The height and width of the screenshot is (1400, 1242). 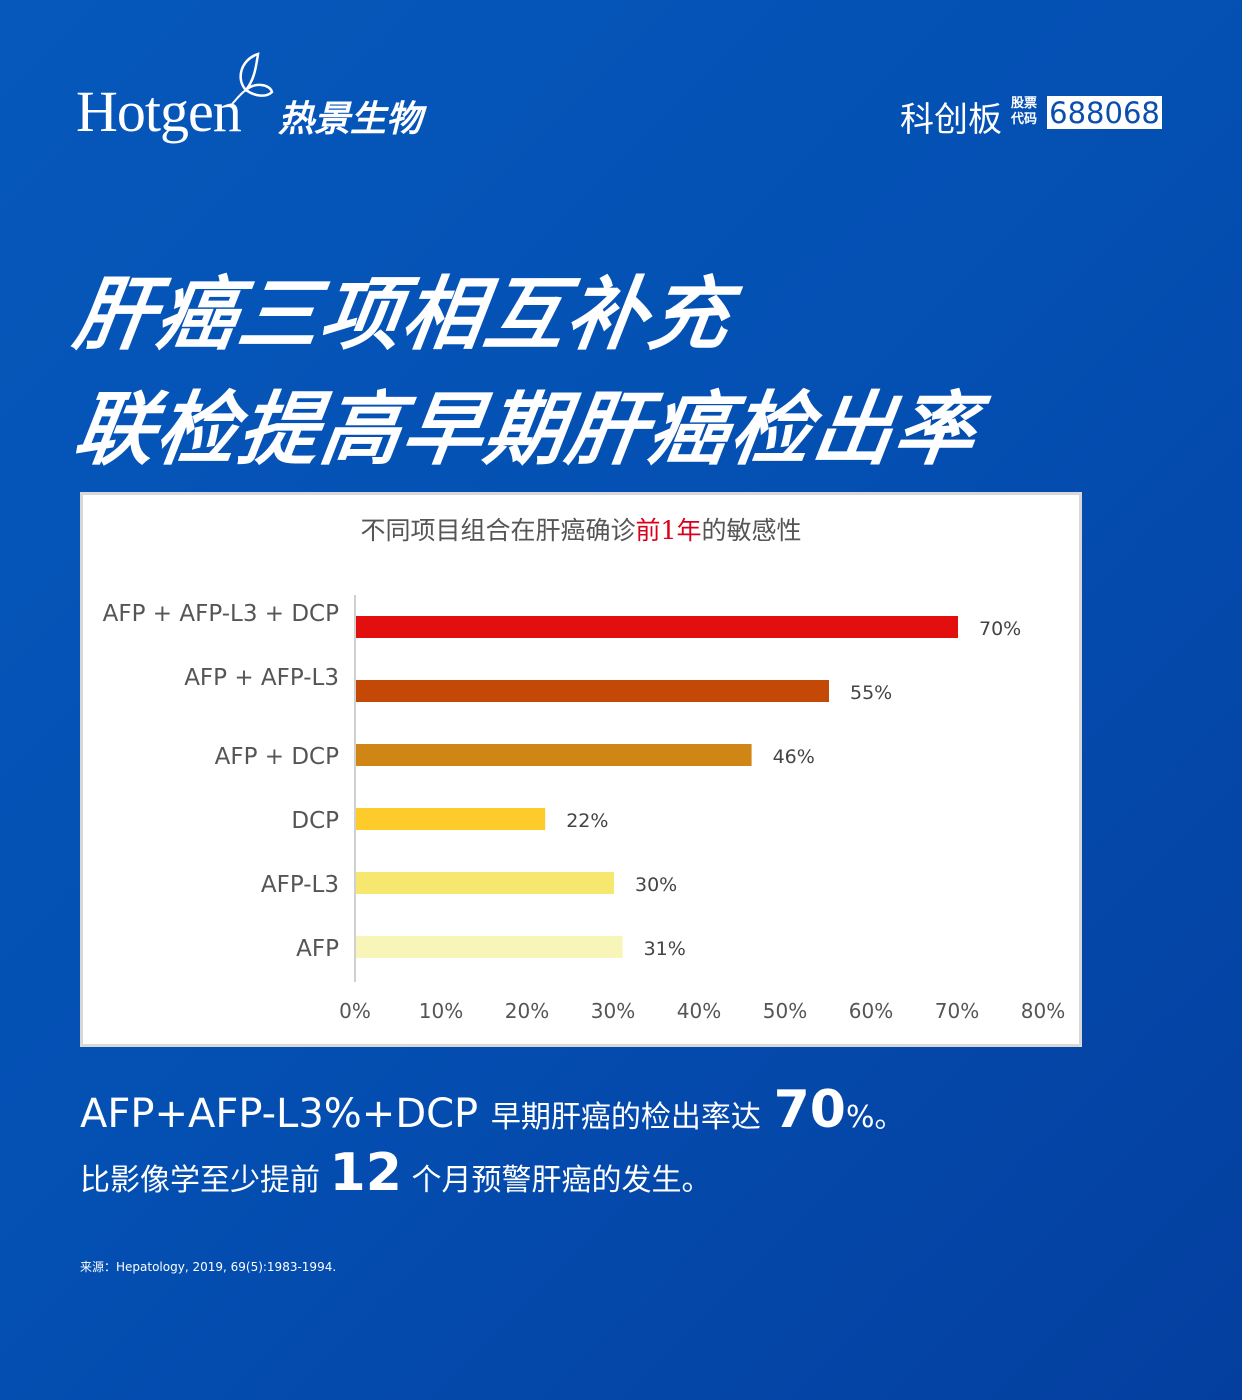 What do you see at coordinates (751, 530) in the screenshot?
I see `chart-title-post: 的敏感性` at bounding box center [751, 530].